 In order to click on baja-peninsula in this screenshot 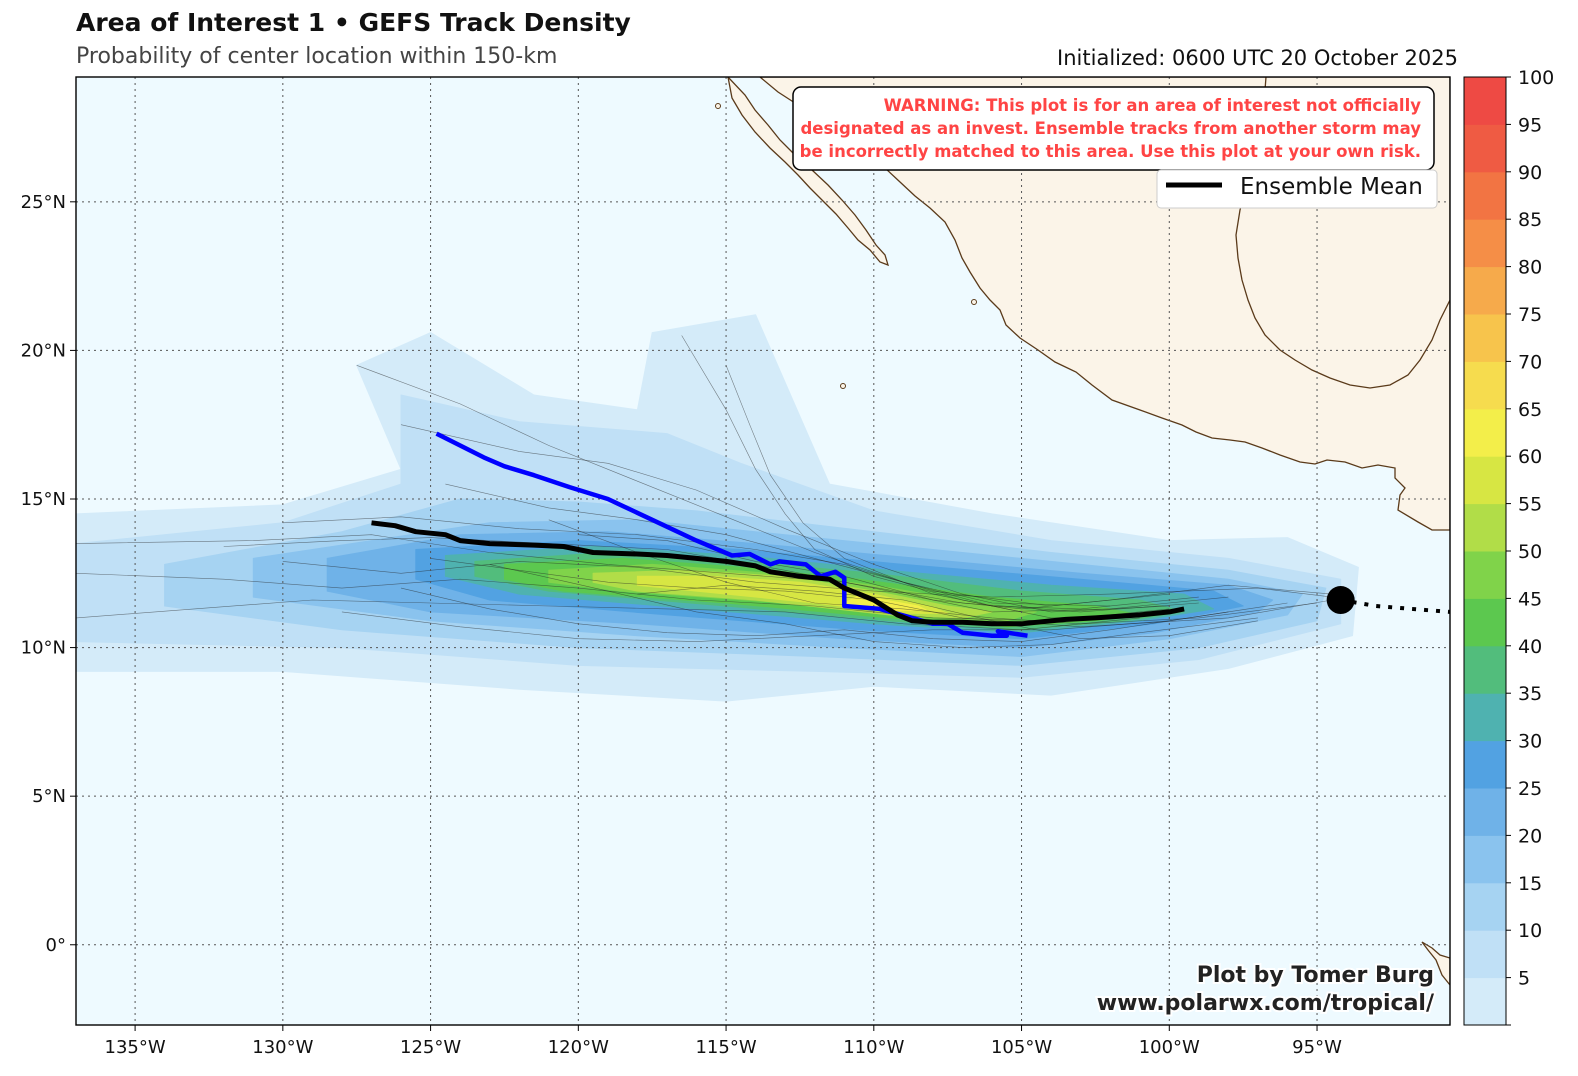, I will do `click(808, 172)`.